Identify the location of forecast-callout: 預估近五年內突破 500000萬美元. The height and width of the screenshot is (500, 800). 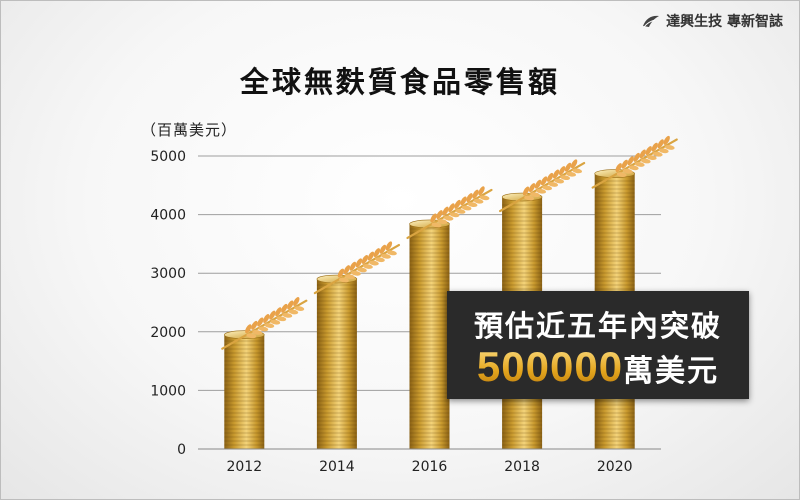
(598, 345).